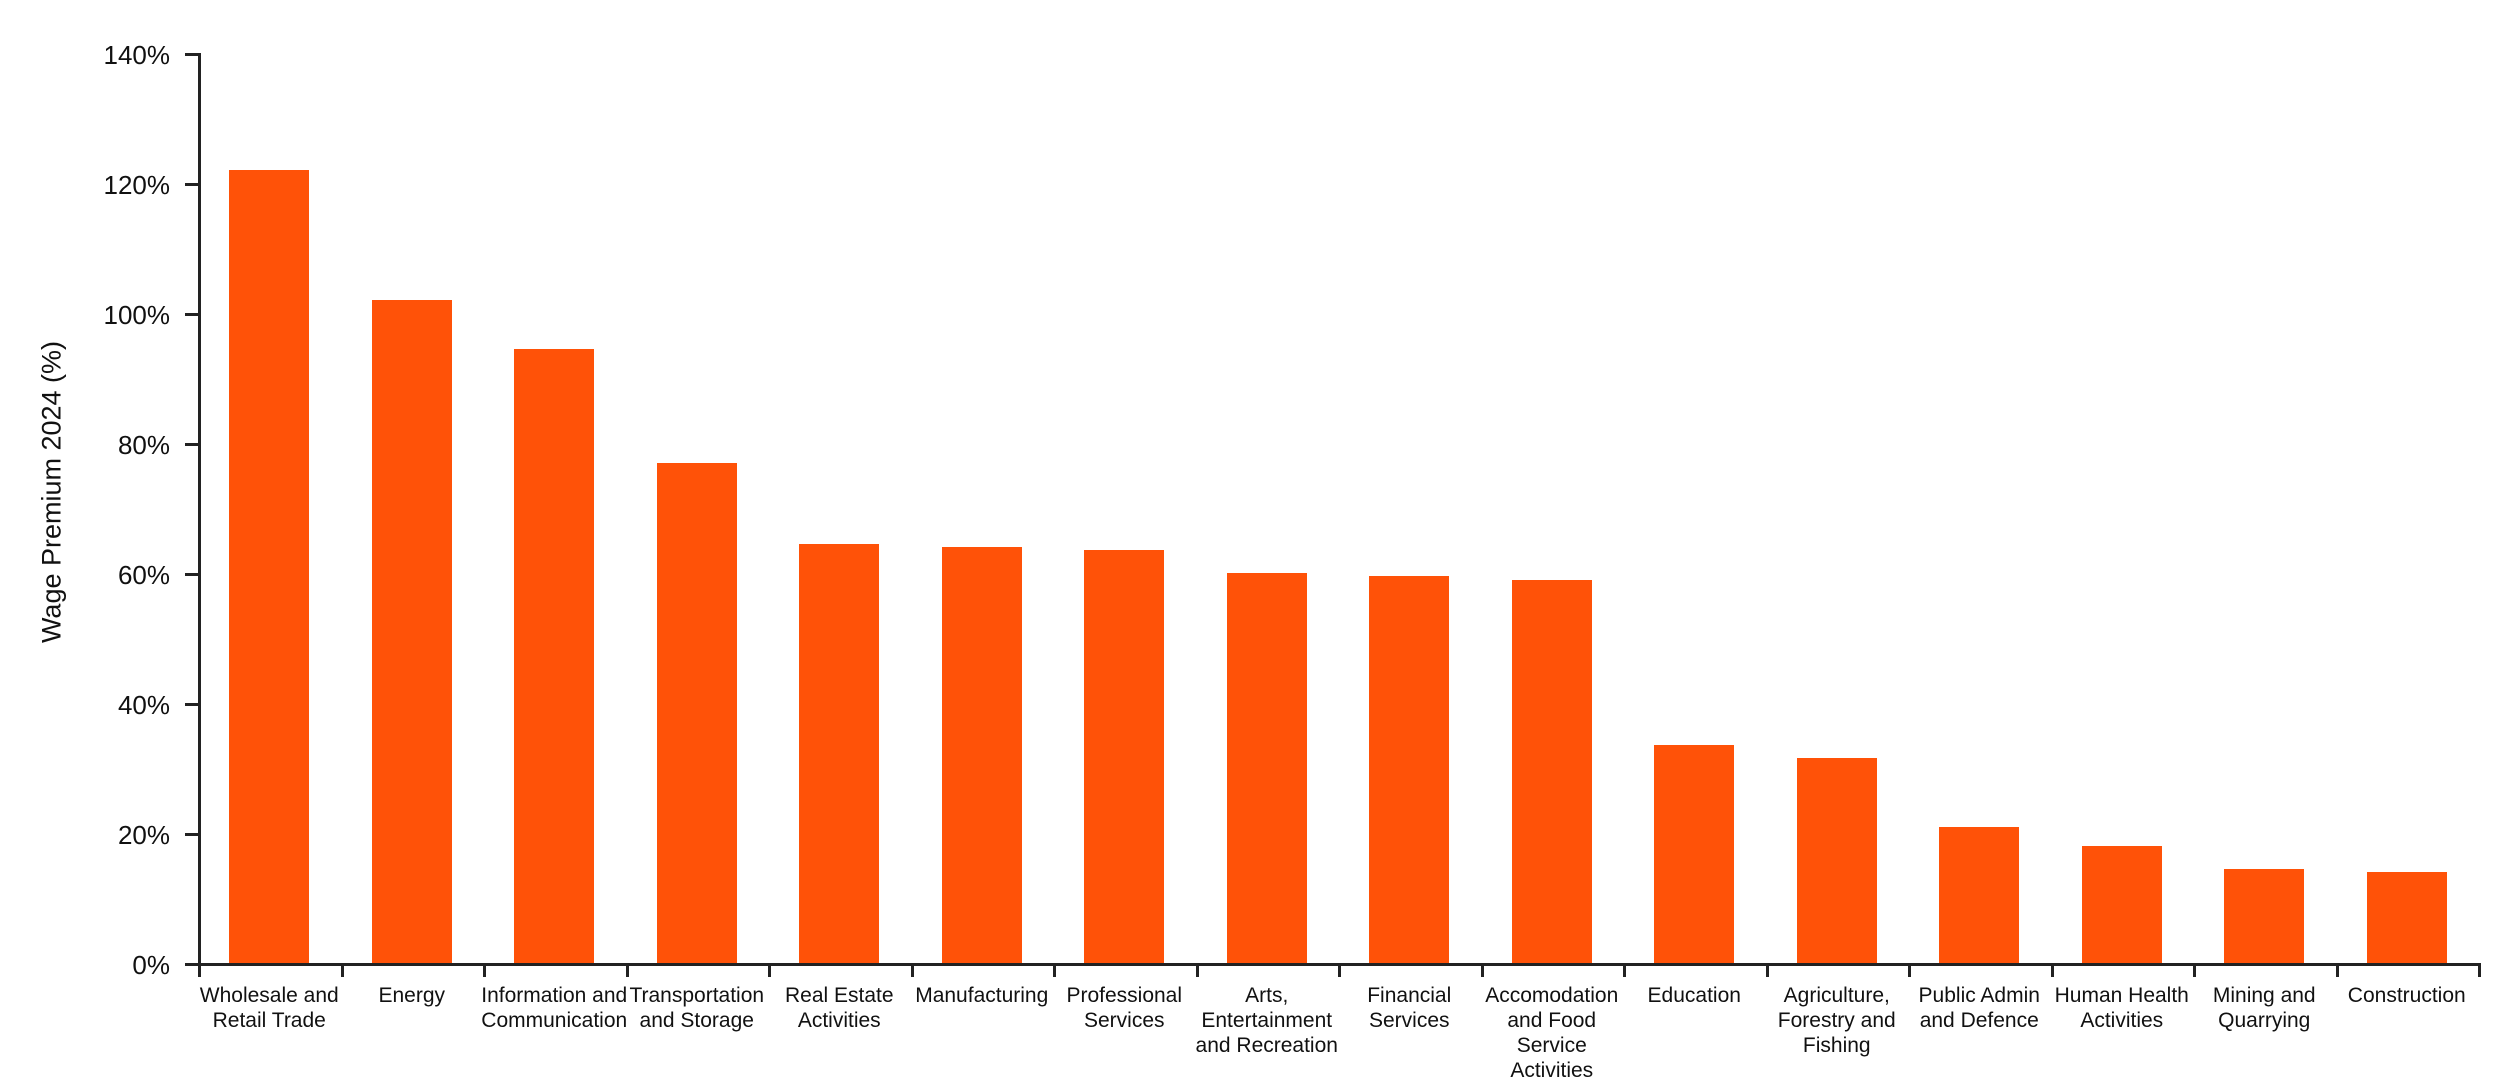 The height and width of the screenshot is (1085, 2500). I want to click on category-label: Education, so click(1694, 995).